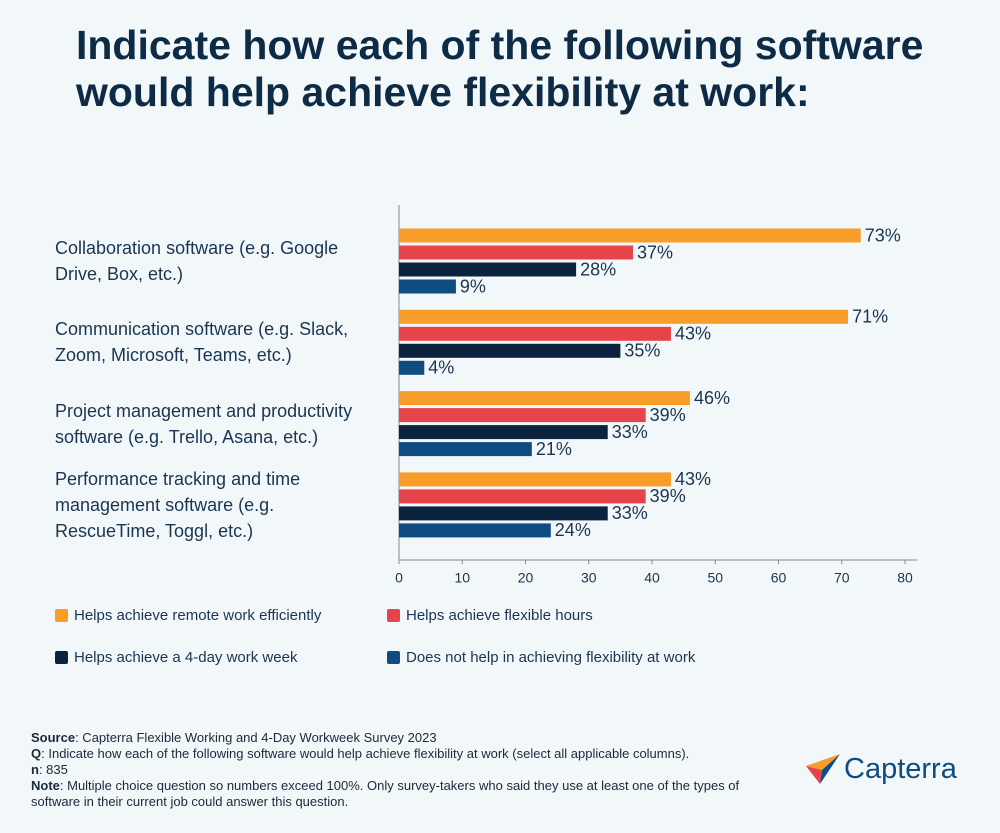 The image size is (1000, 833). Describe the element at coordinates (399, 578) in the screenshot. I see `x-tick-label: 0` at that location.